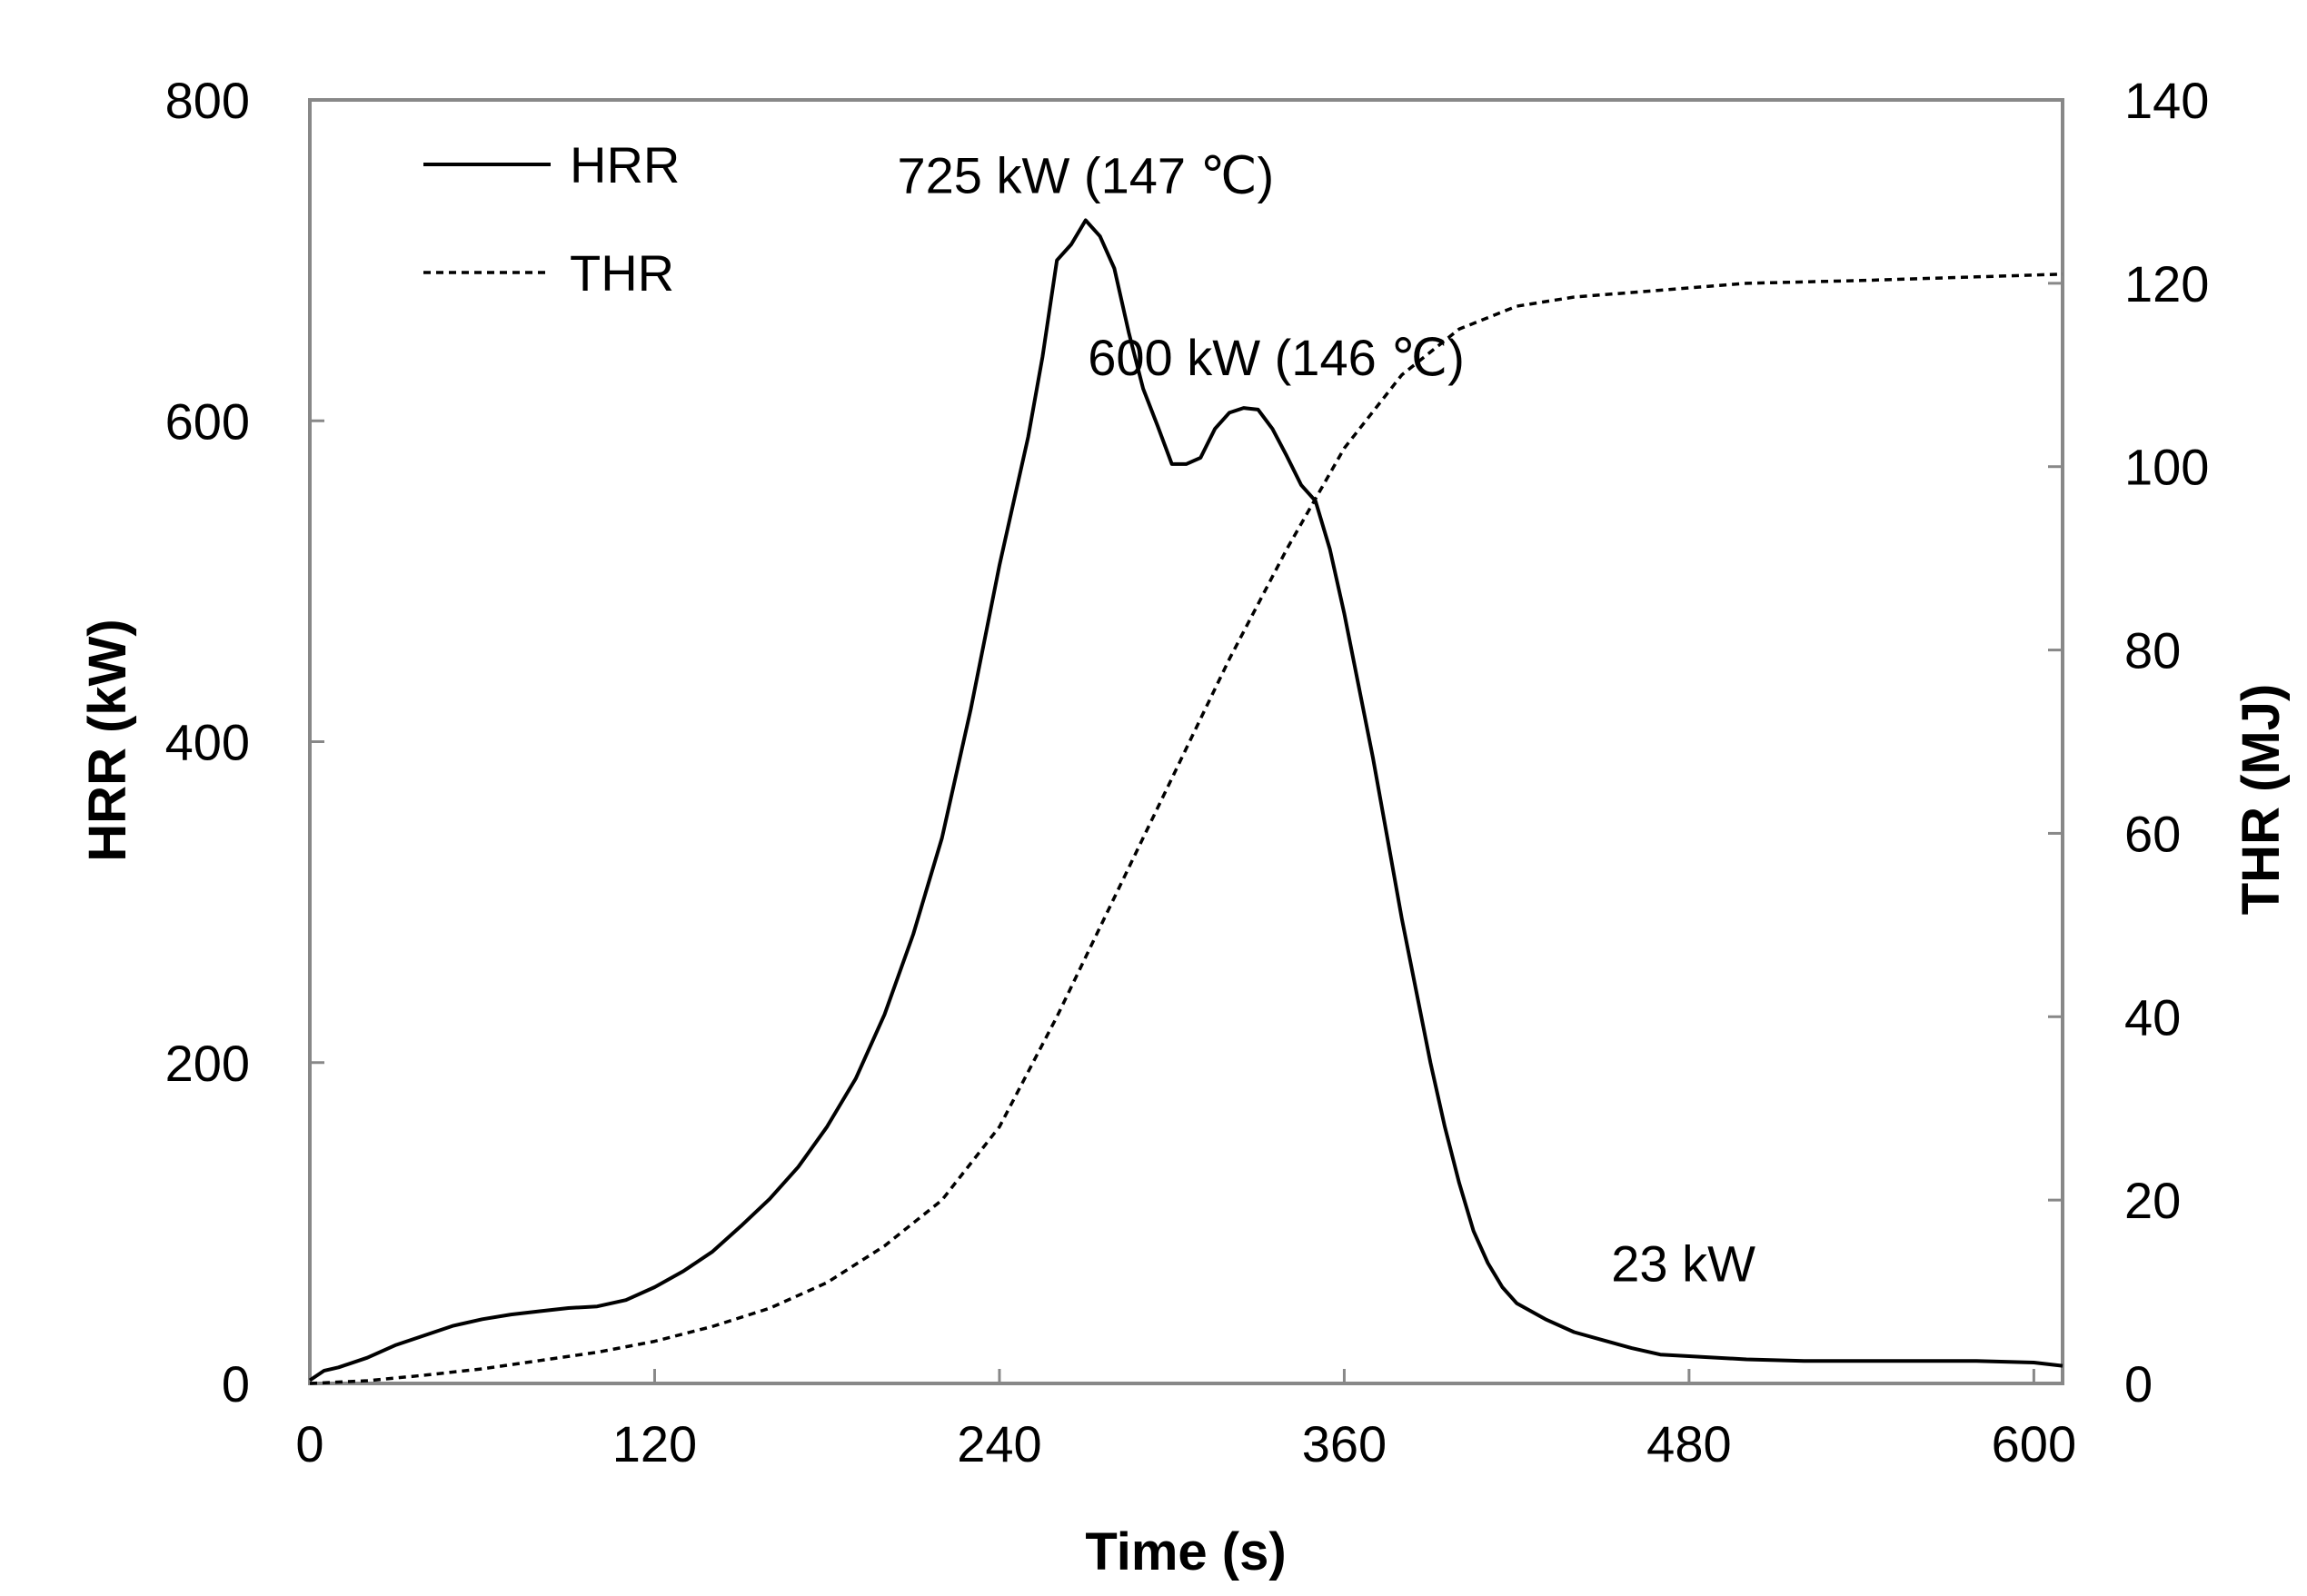 This screenshot has height=1596, width=2307. Describe the element at coordinates (2166, 100) in the screenshot. I see `right-y-tick-label: 140` at that location.